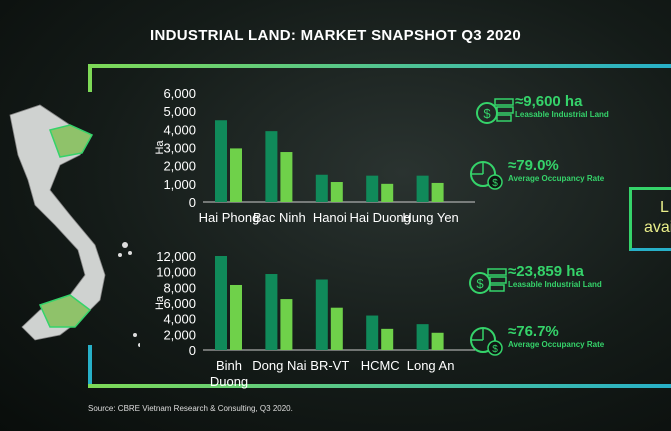 The width and height of the screenshot is (671, 431). What do you see at coordinates (379, 386) in the screenshot?
I see `frame-border-bottom` at bounding box center [379, 386].